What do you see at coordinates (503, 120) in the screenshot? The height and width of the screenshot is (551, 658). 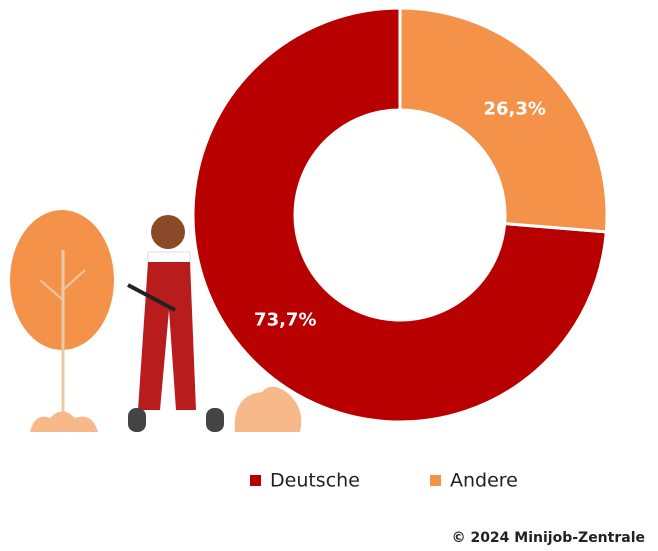 I see `donut-slice` at bounding box center [503, 120].